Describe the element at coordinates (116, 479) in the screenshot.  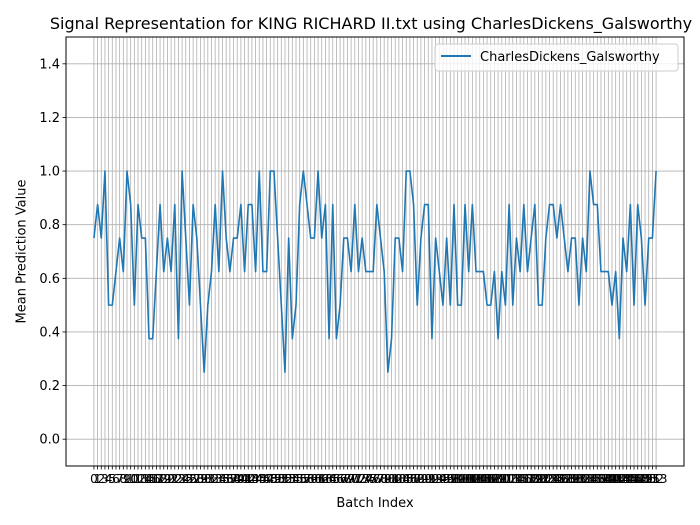
I see `x-tick-label: 6` at that location.